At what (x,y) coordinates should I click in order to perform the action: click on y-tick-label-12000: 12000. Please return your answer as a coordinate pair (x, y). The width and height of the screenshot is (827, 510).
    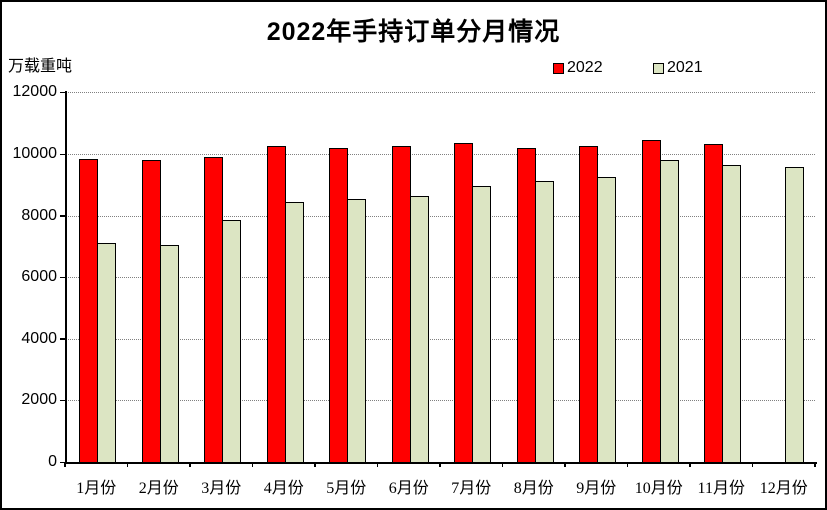
    Looking at the image, I should click on (35, 92).